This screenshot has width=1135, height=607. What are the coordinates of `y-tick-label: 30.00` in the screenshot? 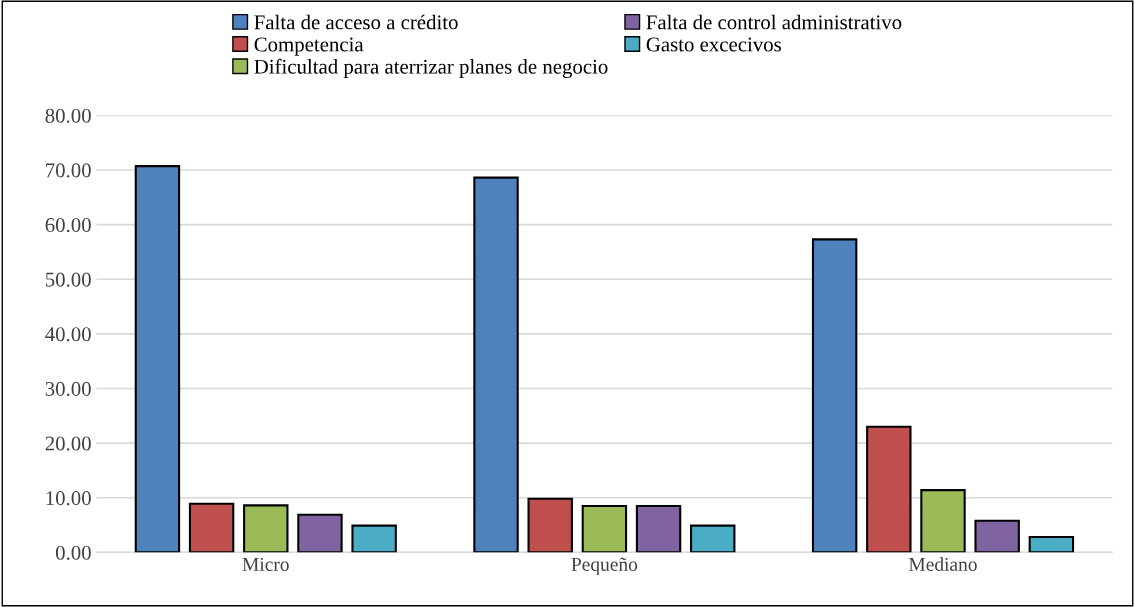 It's located at (68, 388).